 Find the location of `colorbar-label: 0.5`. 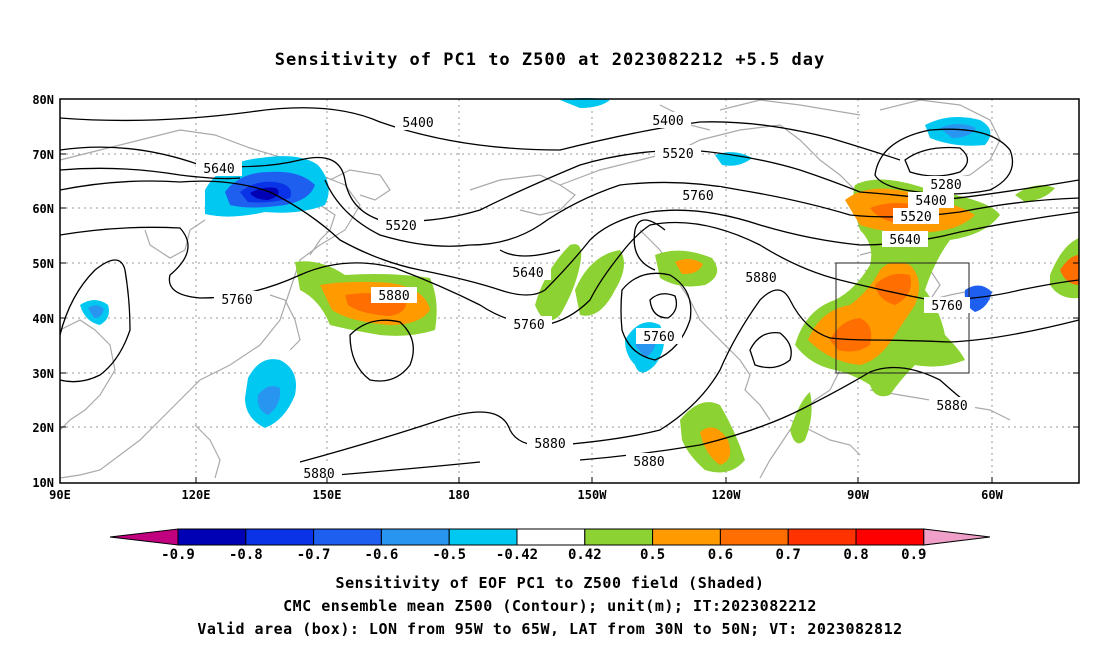

colorbar-label: 0.5 is located at coordinates (652, 555).